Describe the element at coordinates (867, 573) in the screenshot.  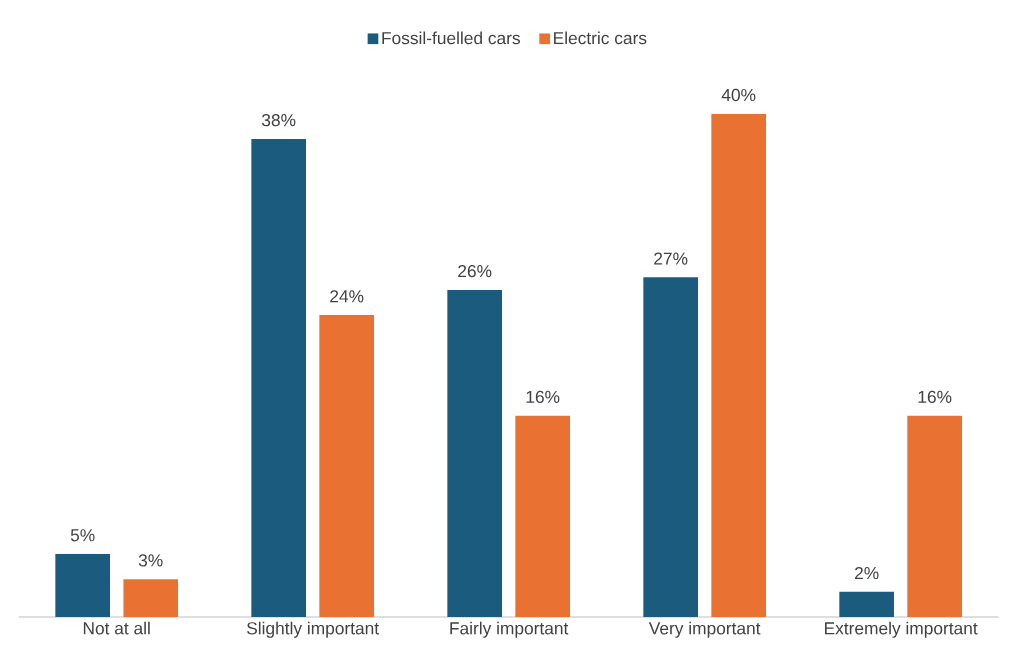
I see `data-label: 2%` at that location.